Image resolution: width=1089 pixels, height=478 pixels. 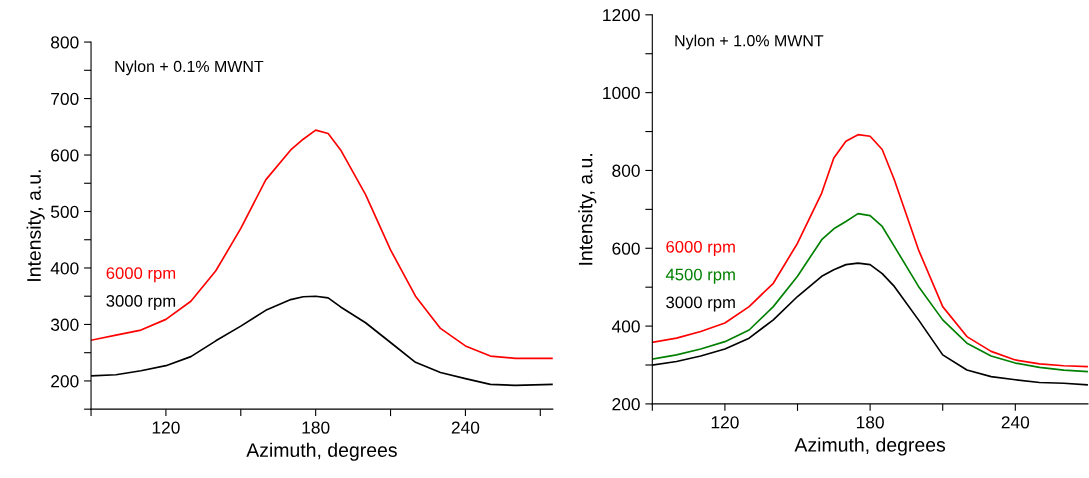 What do you see at coordinates (141, 302) in the screenshot?
I see `text: 3000 rpm` at bounding box center [141, 302].